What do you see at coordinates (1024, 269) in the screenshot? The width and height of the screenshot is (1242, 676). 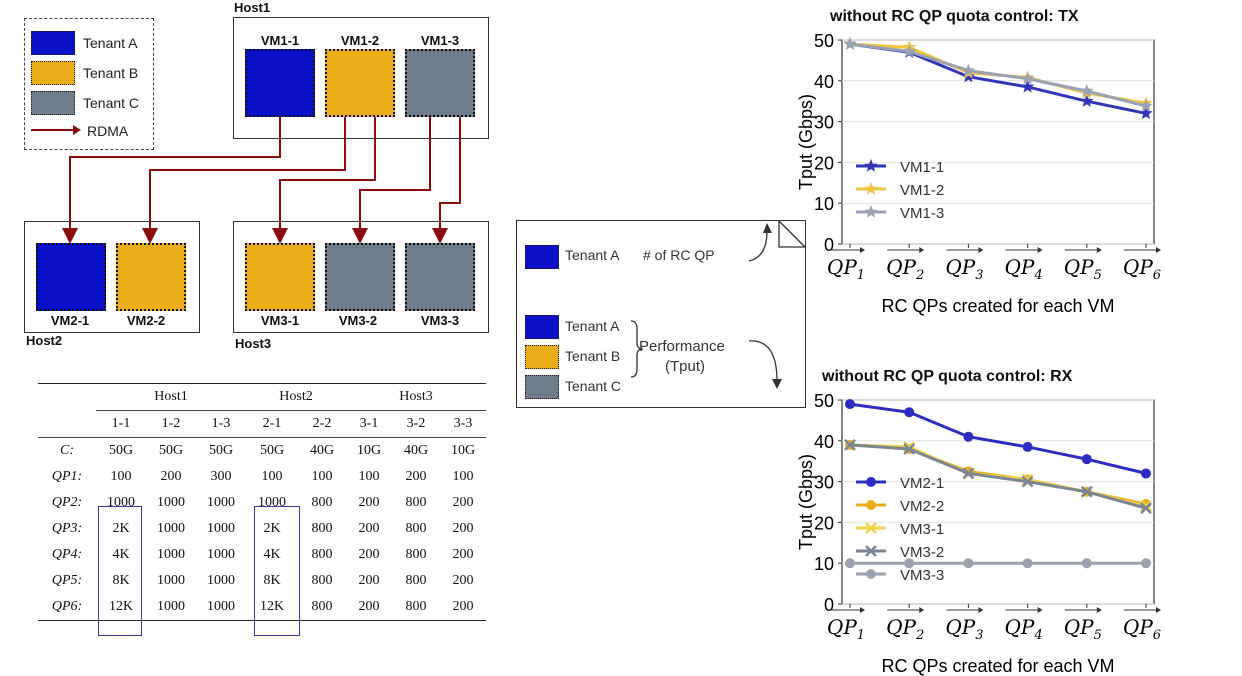 I see `x-tick-label: QP4` at bounding box center [1024, 269].